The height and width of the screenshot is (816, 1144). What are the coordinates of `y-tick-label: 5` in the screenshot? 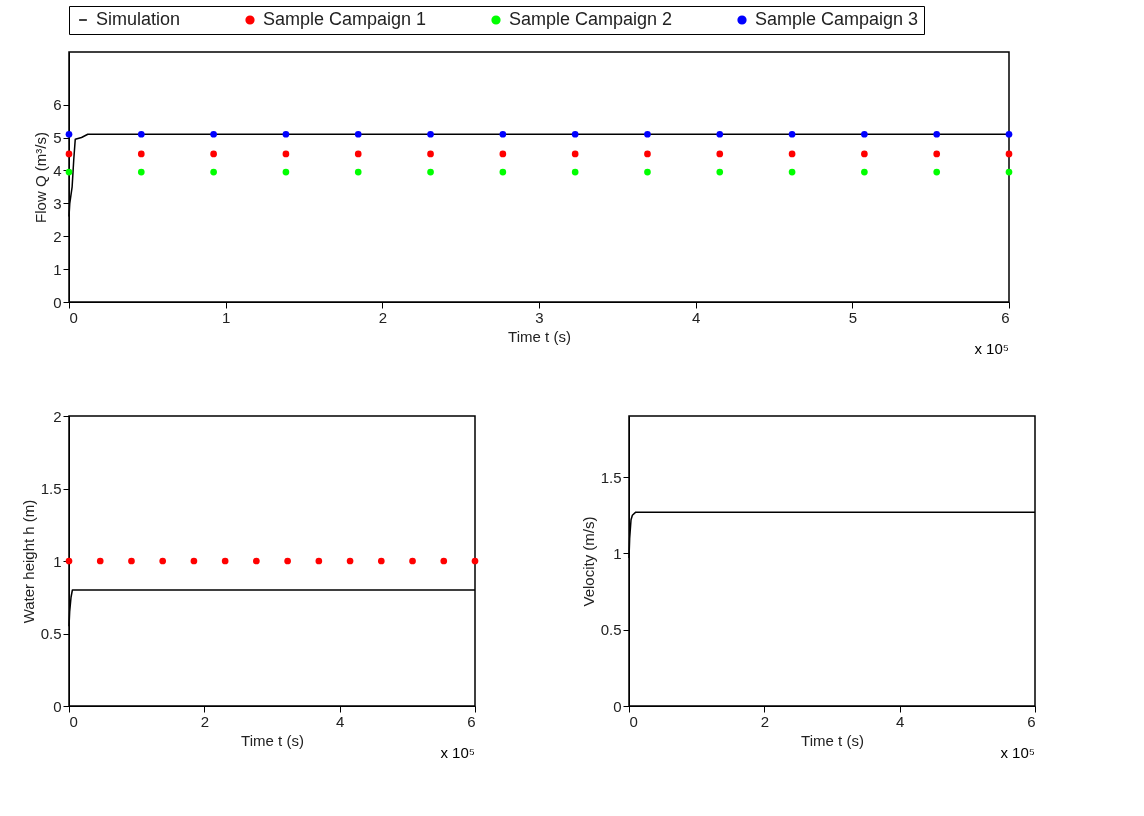 It's located at (57, 138).